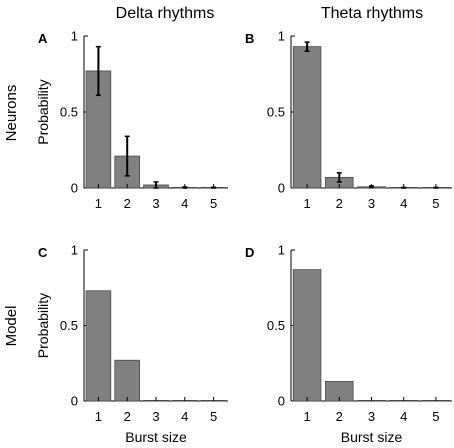 The width and height of the screenshot is (454, 448). What do you see at coordinates (11, 326) in the screenshot?
I see `row-label-model: Model` at bounding box center [11, 326].